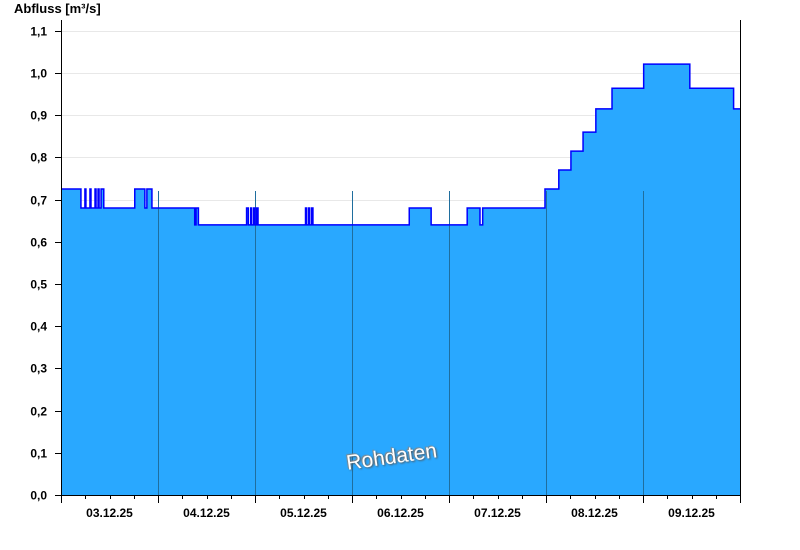 This screenshot has height=550, width=800. Describe the element at coordinates (57, 8) in the screenshot. I see `y-axis-title: Abfluss [m³/s]` at that location.